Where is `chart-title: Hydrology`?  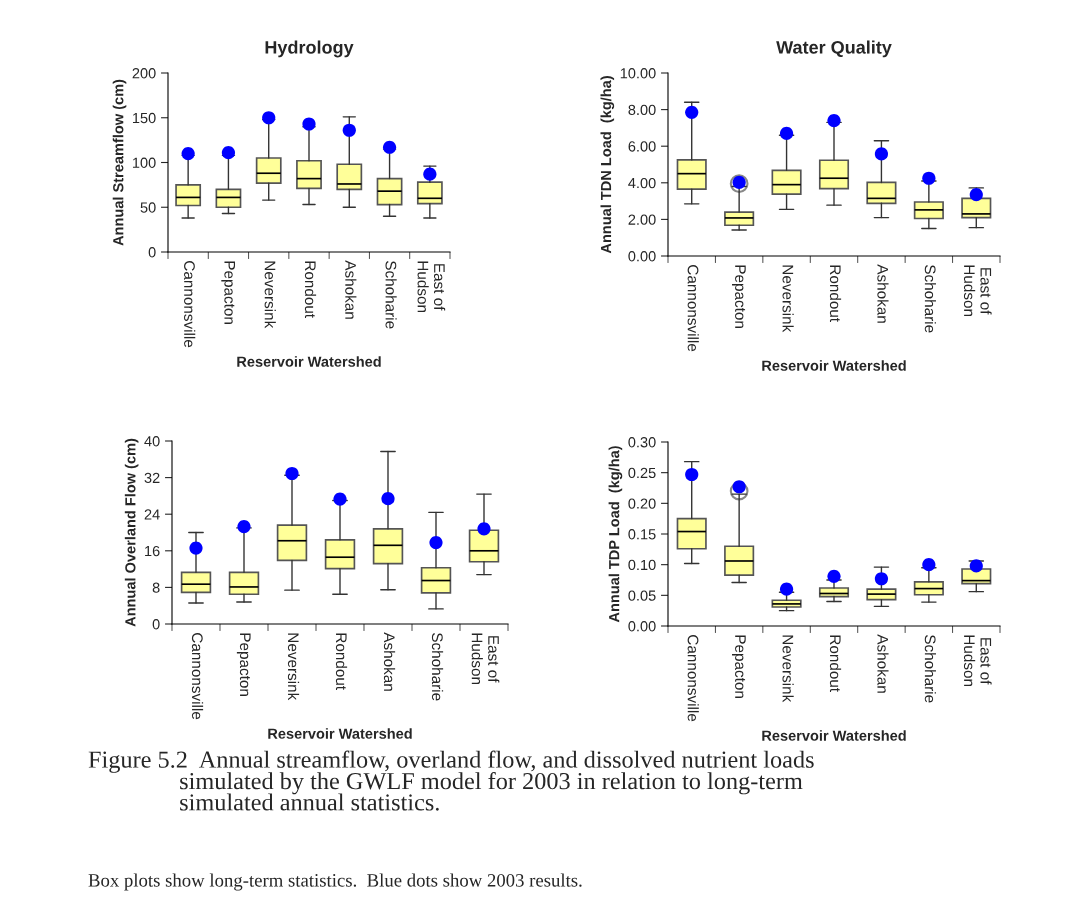 chart-title: Hydrology is located at coordinates (309, 49).